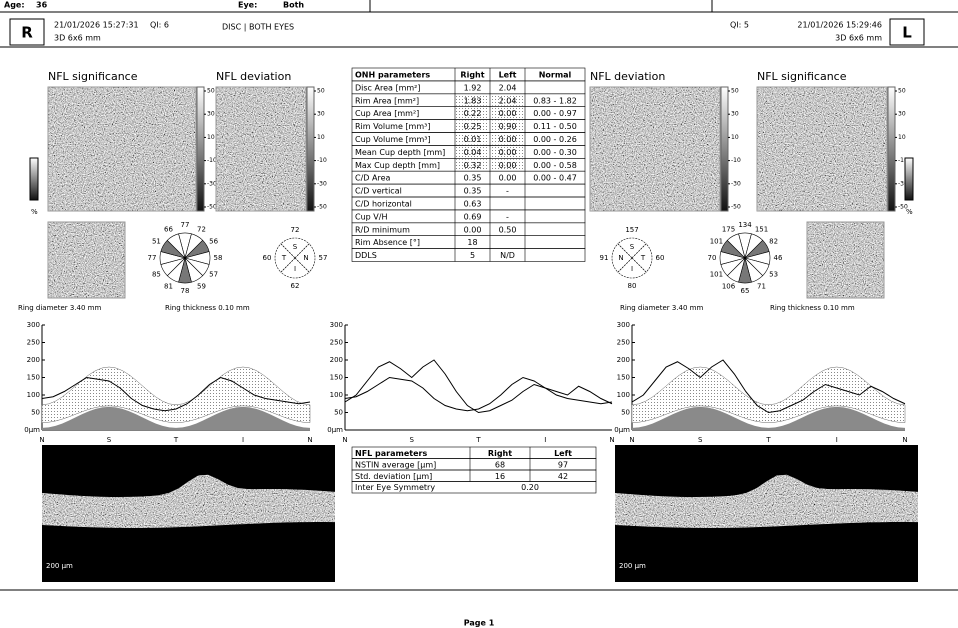 The height and width of the screenshot is (628, 958). What do you see at coordinates (156, 242) in the screenshot?
I see `clock-value: 51` at bounding box center [156, 242].